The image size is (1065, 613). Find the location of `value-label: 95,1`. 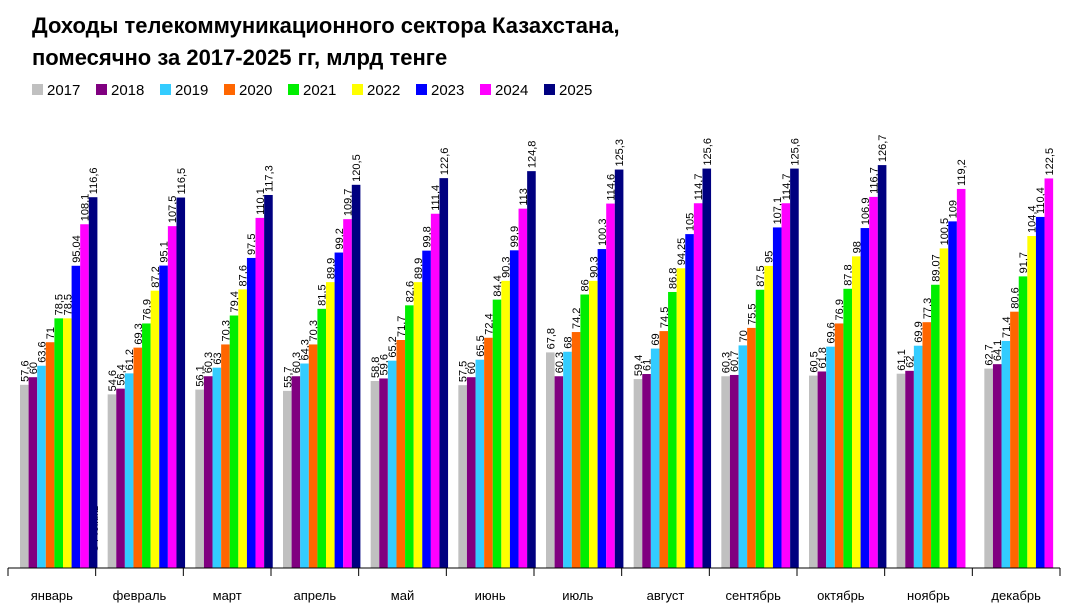

value-label: 95,1 is located at coordinates (165, 251).